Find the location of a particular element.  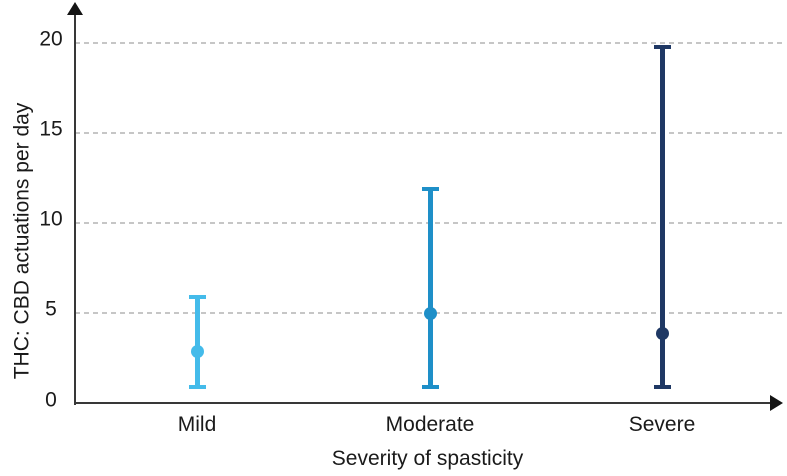

y-tick-label: 0 is located at coordinates (51, 399).